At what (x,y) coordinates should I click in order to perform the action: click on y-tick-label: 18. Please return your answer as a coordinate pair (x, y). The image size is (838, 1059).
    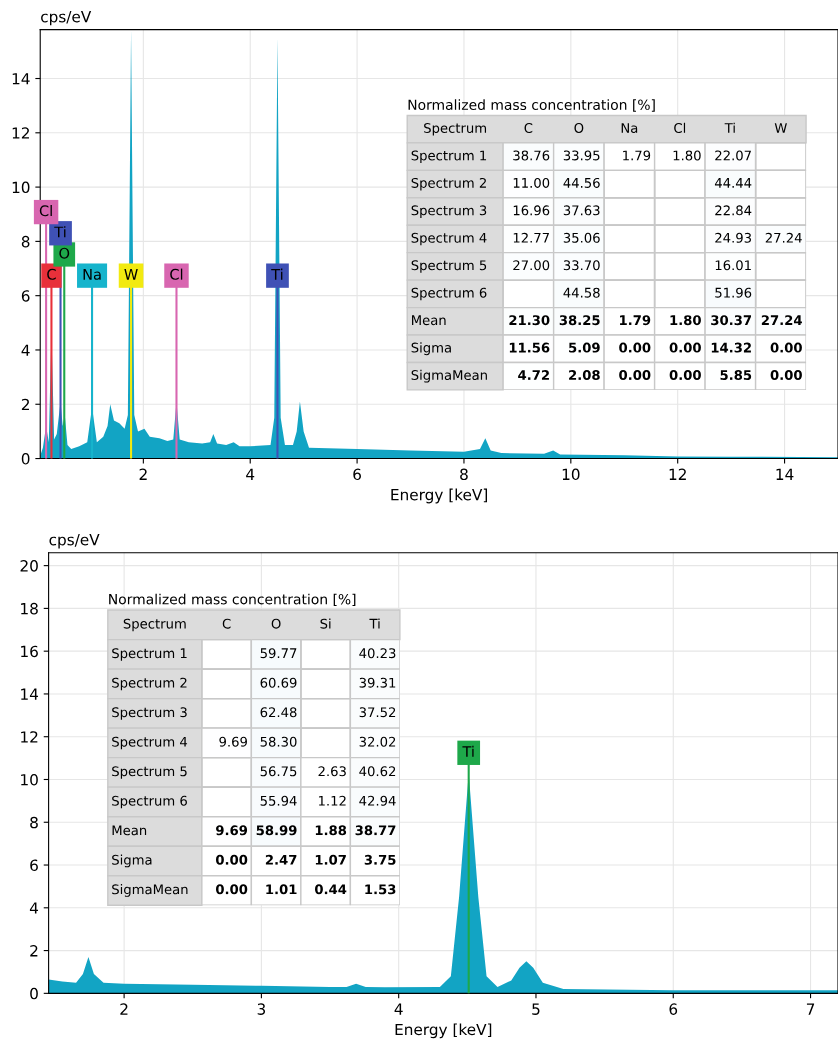
    Looking at the image, I should click on (29, 608).